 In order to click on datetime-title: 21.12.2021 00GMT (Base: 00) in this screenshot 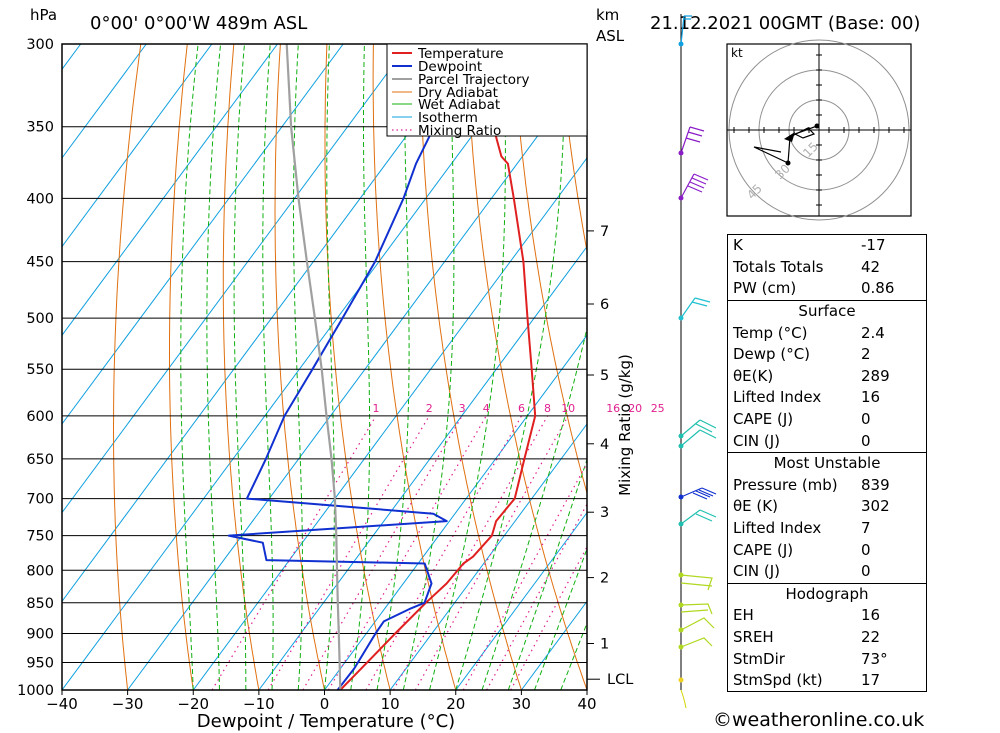, I will do `click(785, 23)`.